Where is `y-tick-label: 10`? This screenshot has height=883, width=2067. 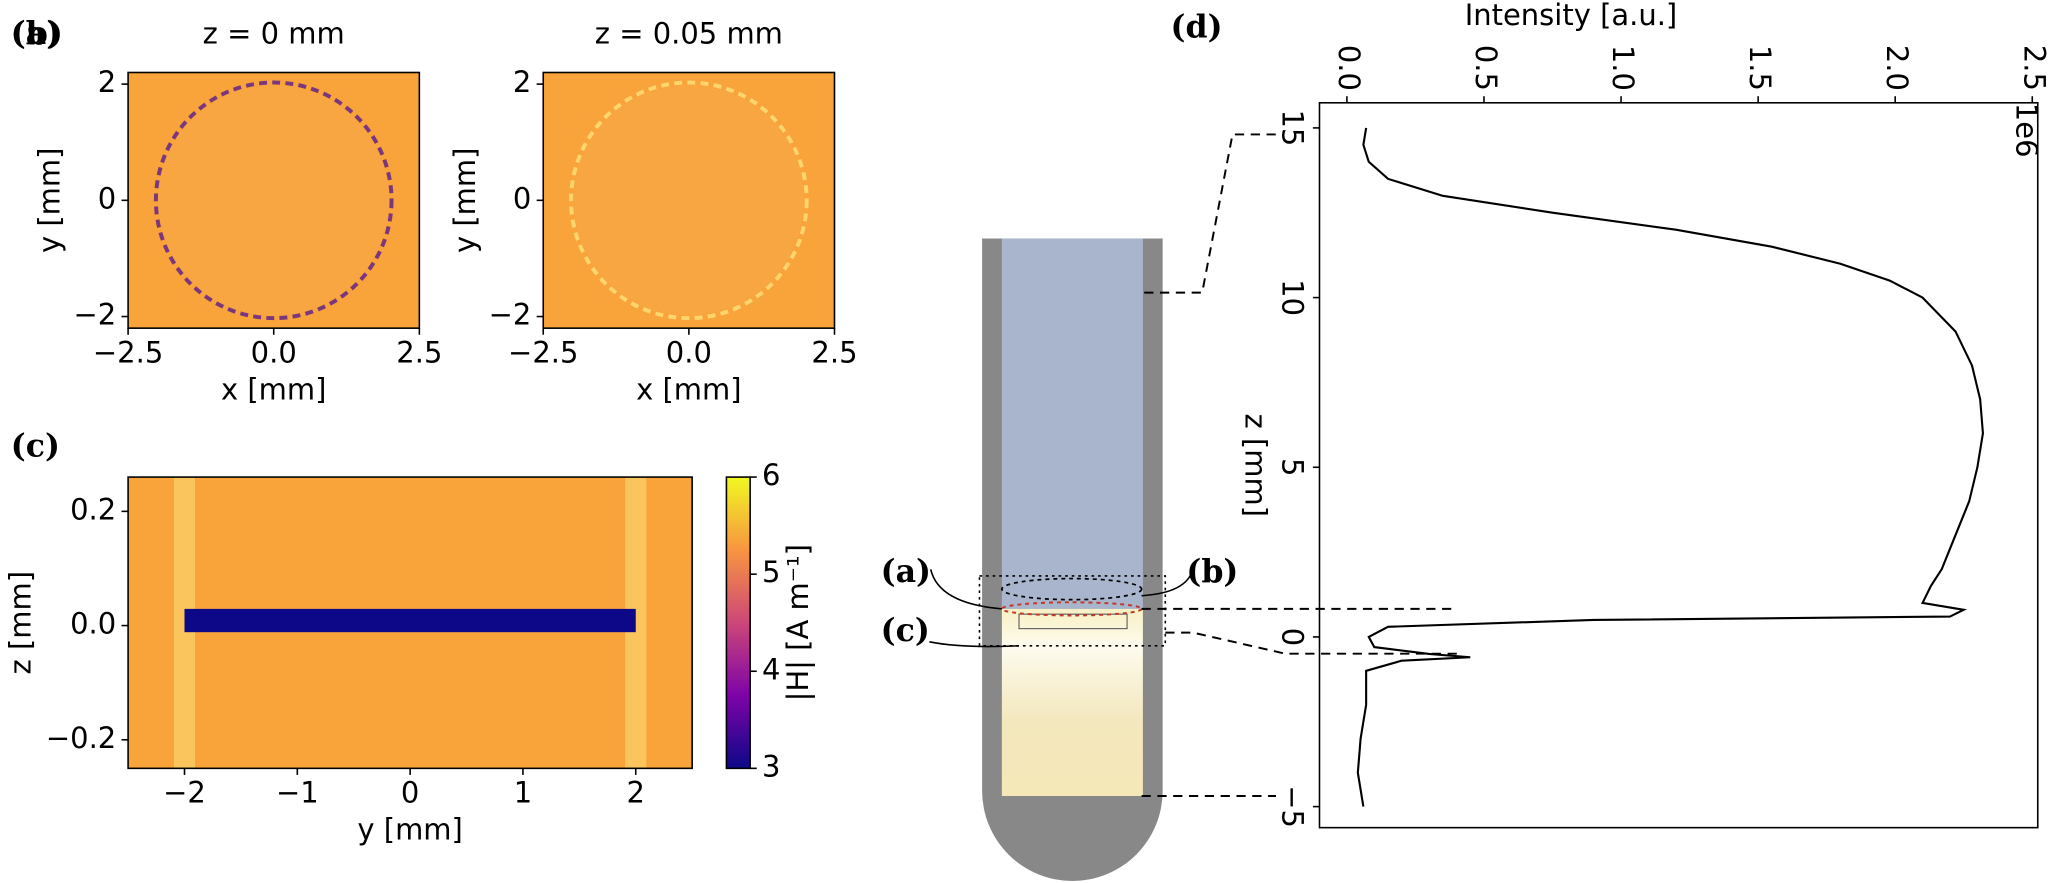 y-tick-label: 10 is located at coordinates (1292, 297).